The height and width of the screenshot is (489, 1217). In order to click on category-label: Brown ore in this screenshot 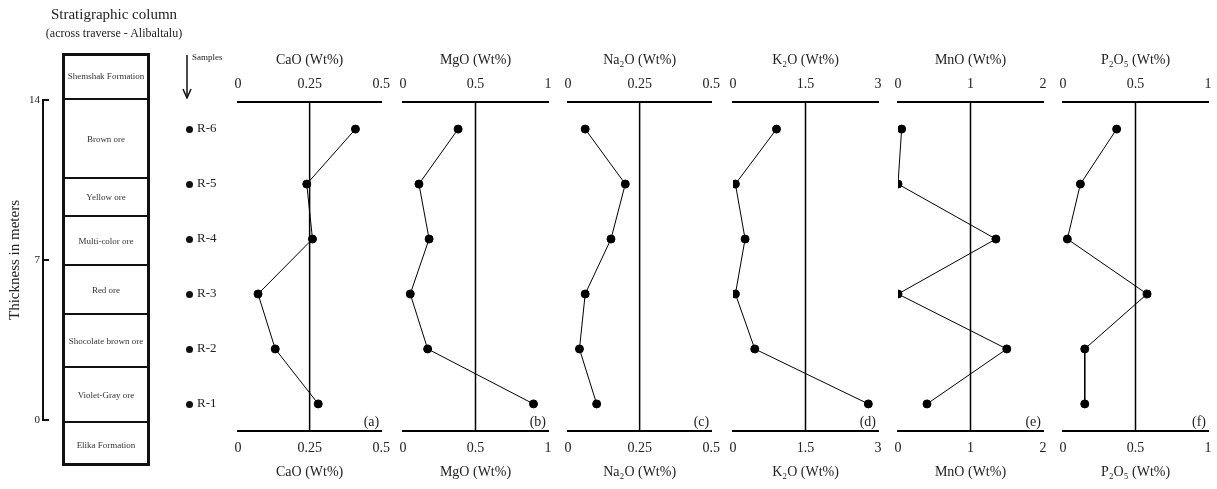, I will do `click(106, 138)`.